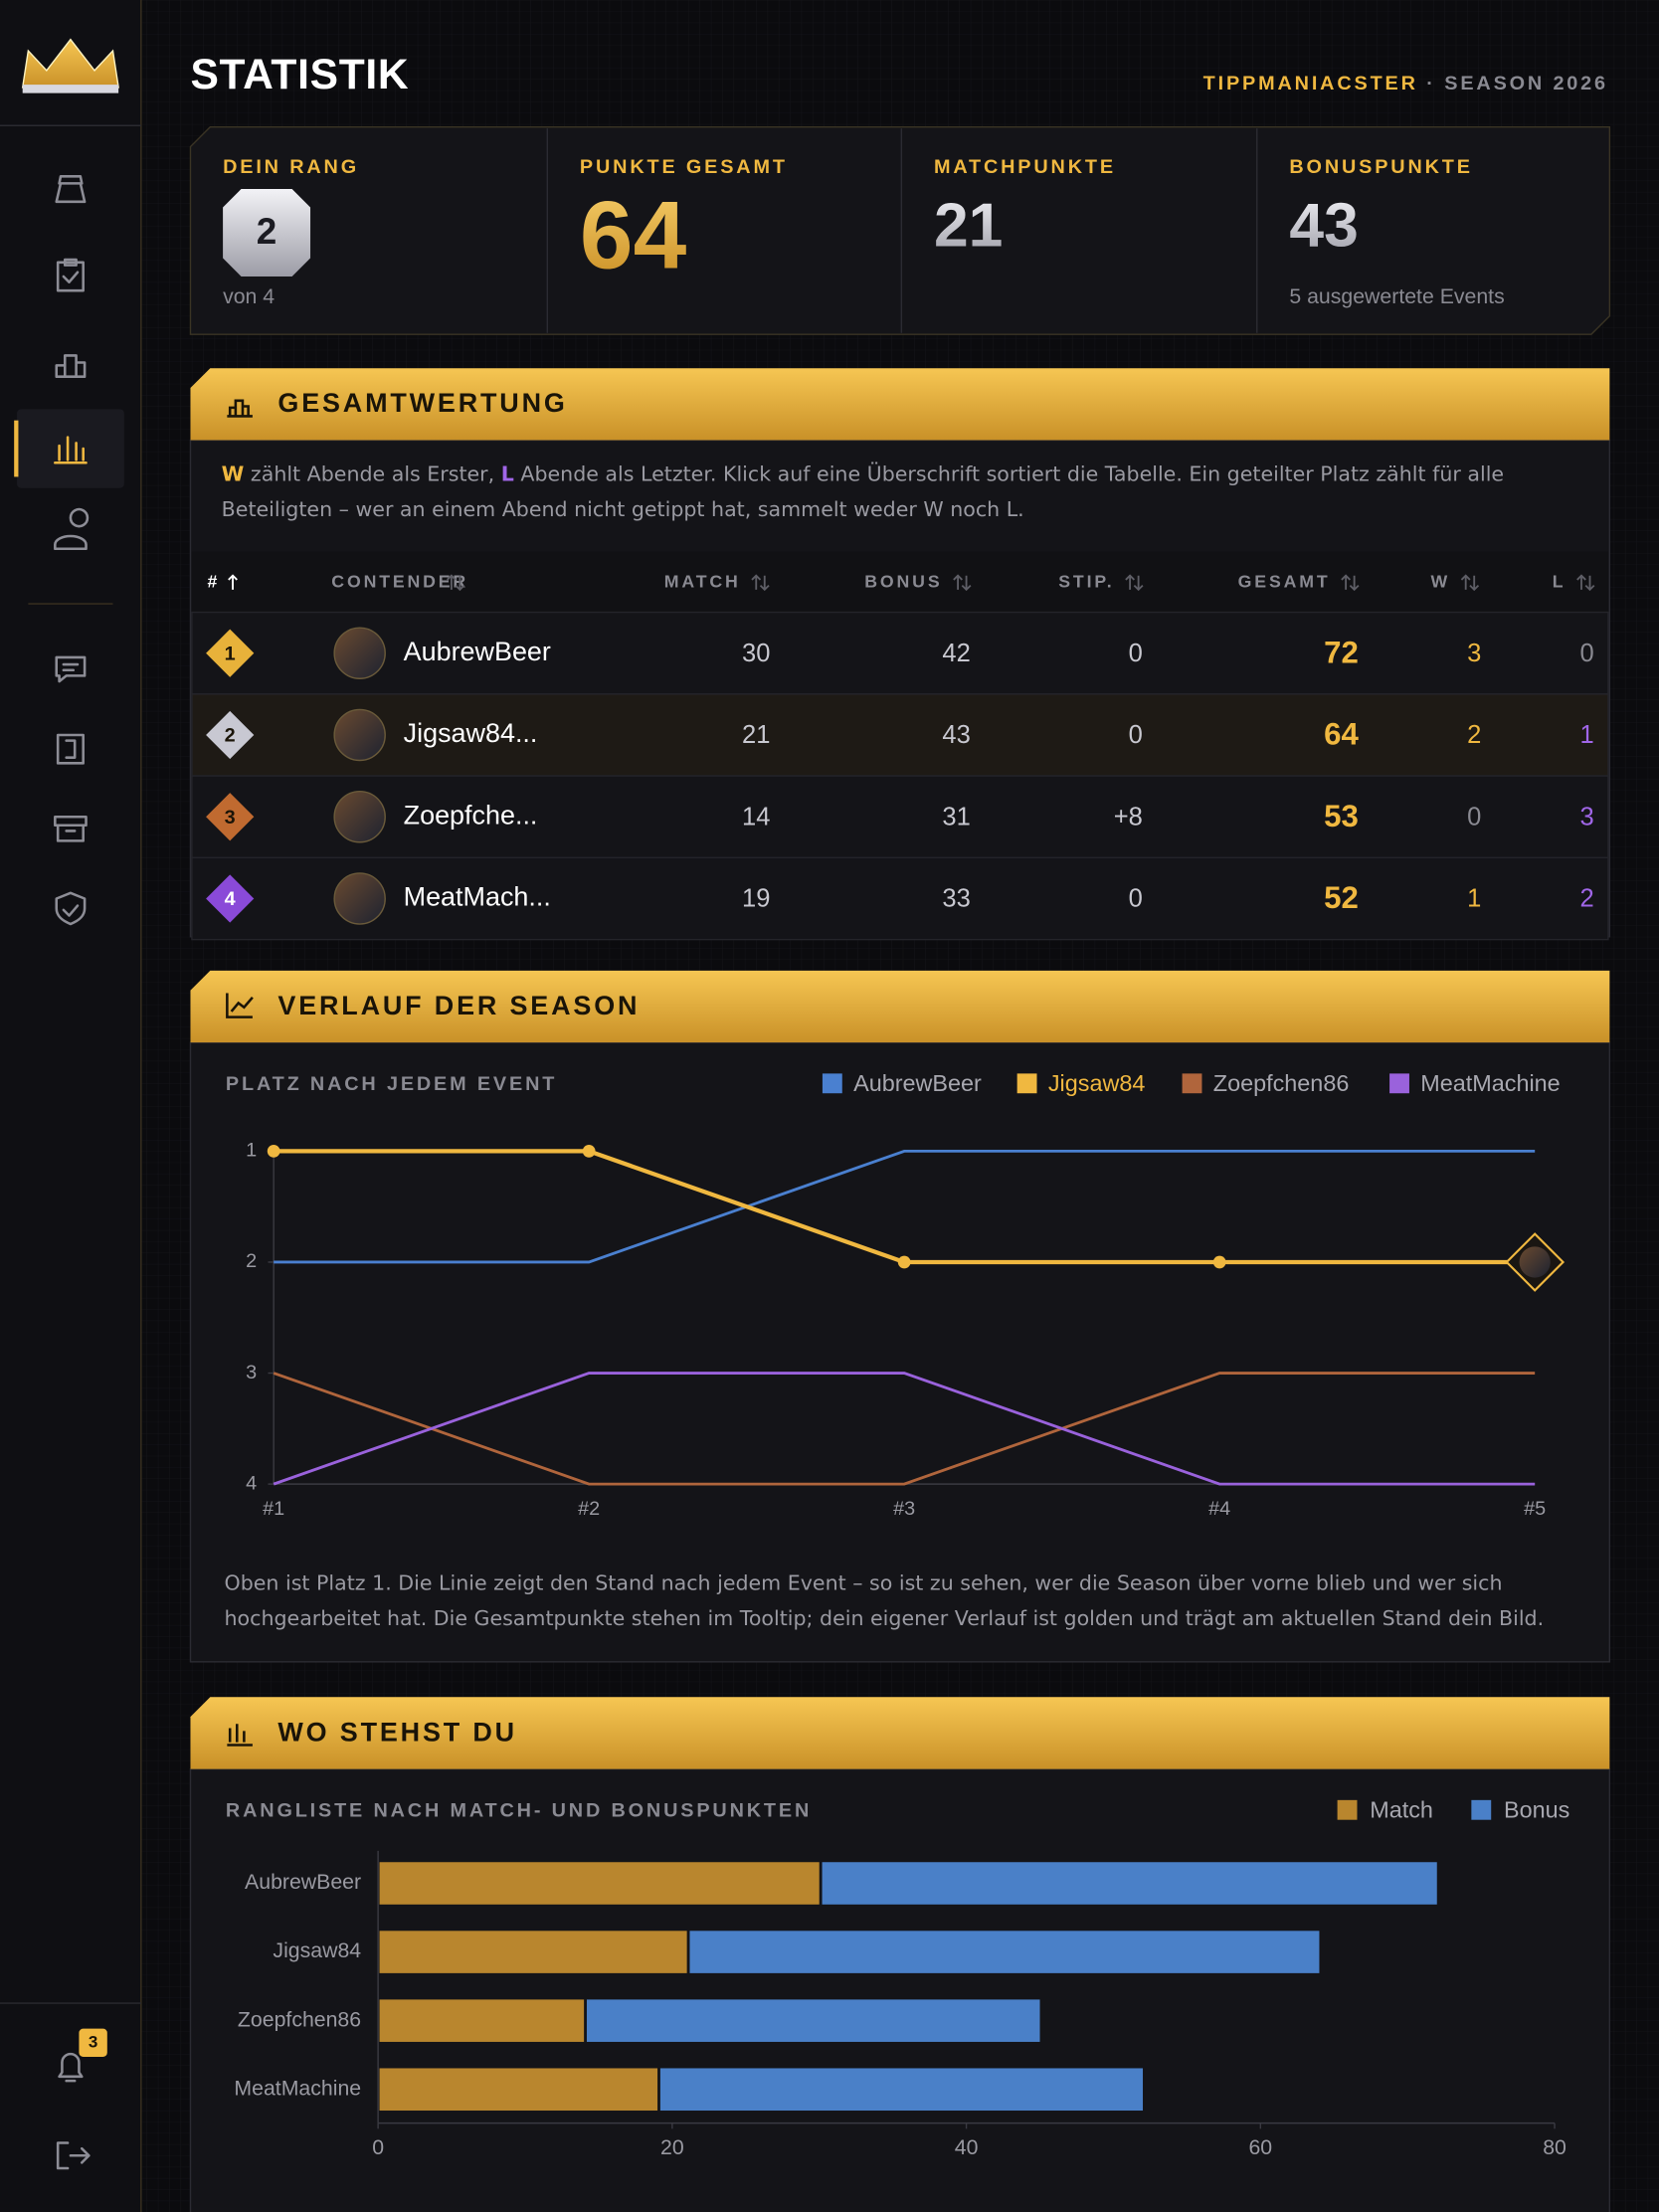  What do you see at coordinates (900, 1733) in the screenshot?
I see `rank-header` at bounding box center [900, 1733].